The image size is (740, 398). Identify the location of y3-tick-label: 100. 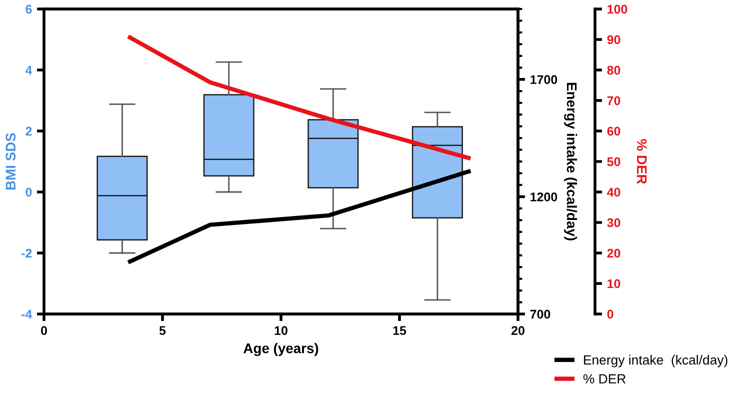
(618, 9).